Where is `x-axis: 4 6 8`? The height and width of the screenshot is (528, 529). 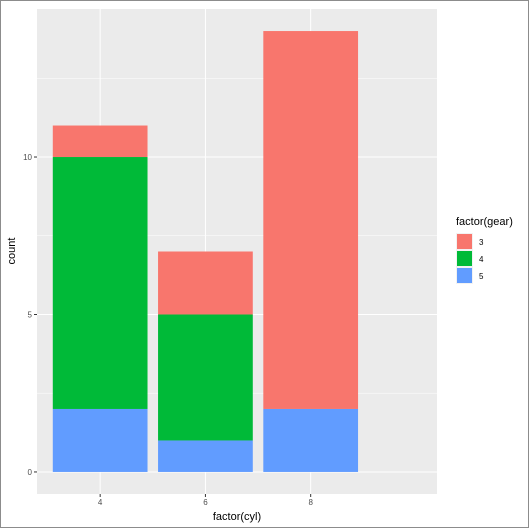 x-axis: 4 6 8 is located at coordinates (205, 500).